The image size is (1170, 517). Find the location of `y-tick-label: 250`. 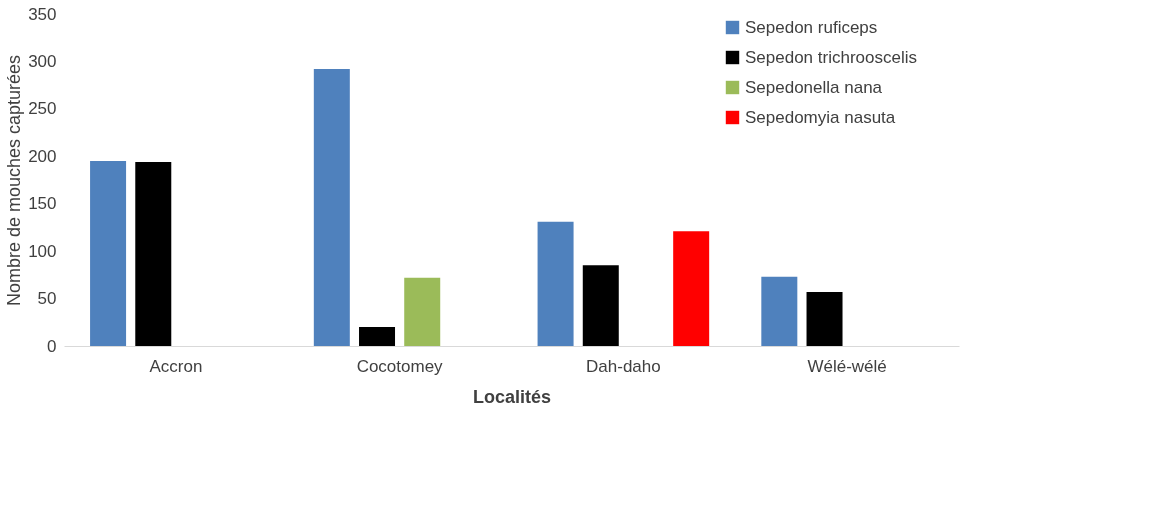

y-tick-label: 250 is located at coordinates (42, 109).